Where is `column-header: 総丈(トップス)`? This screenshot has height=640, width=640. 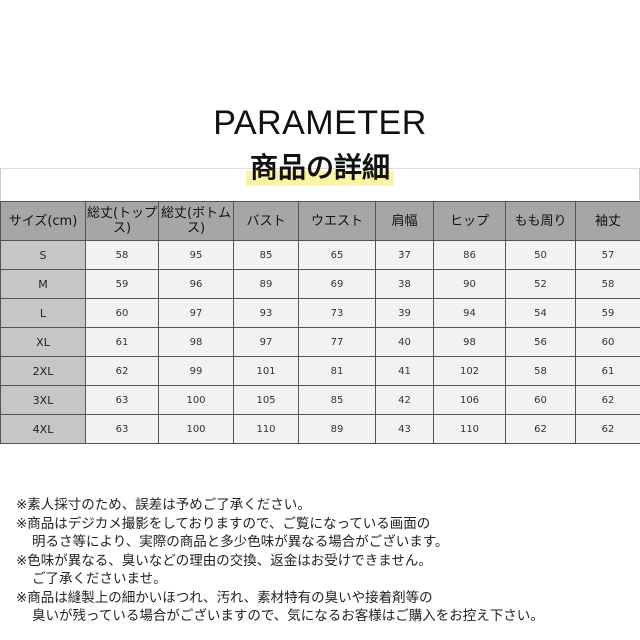 column-header: 総丈(トップス) is located at coordinates (122, 221).